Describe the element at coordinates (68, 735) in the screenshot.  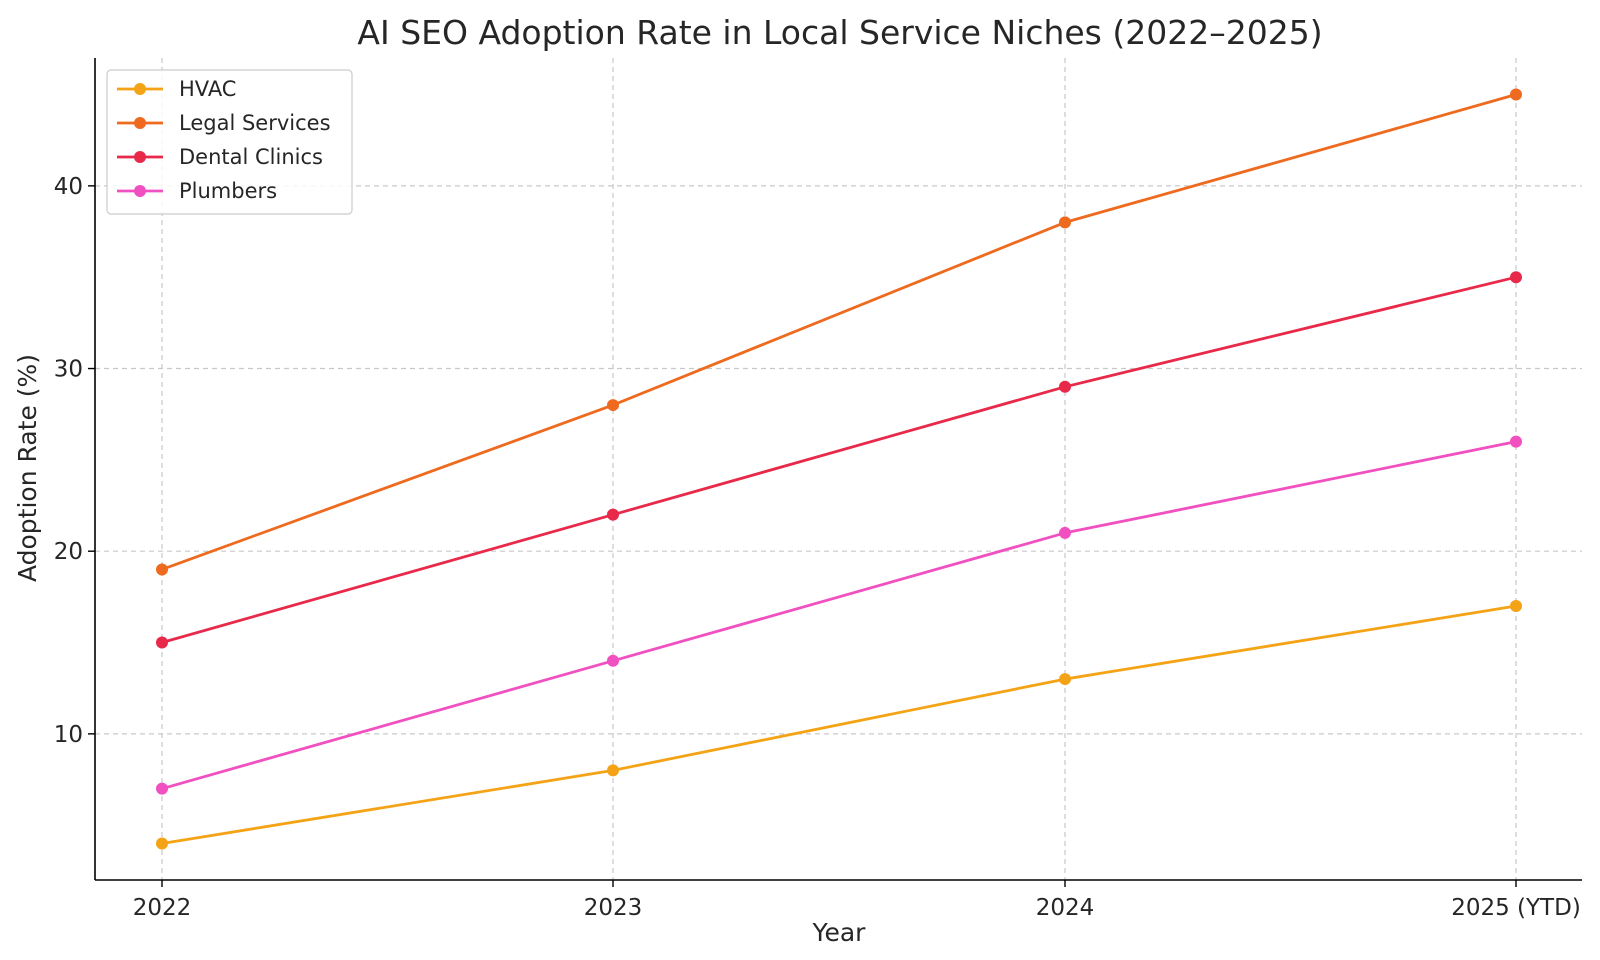
I see `y-tick-label: 10` at that location.